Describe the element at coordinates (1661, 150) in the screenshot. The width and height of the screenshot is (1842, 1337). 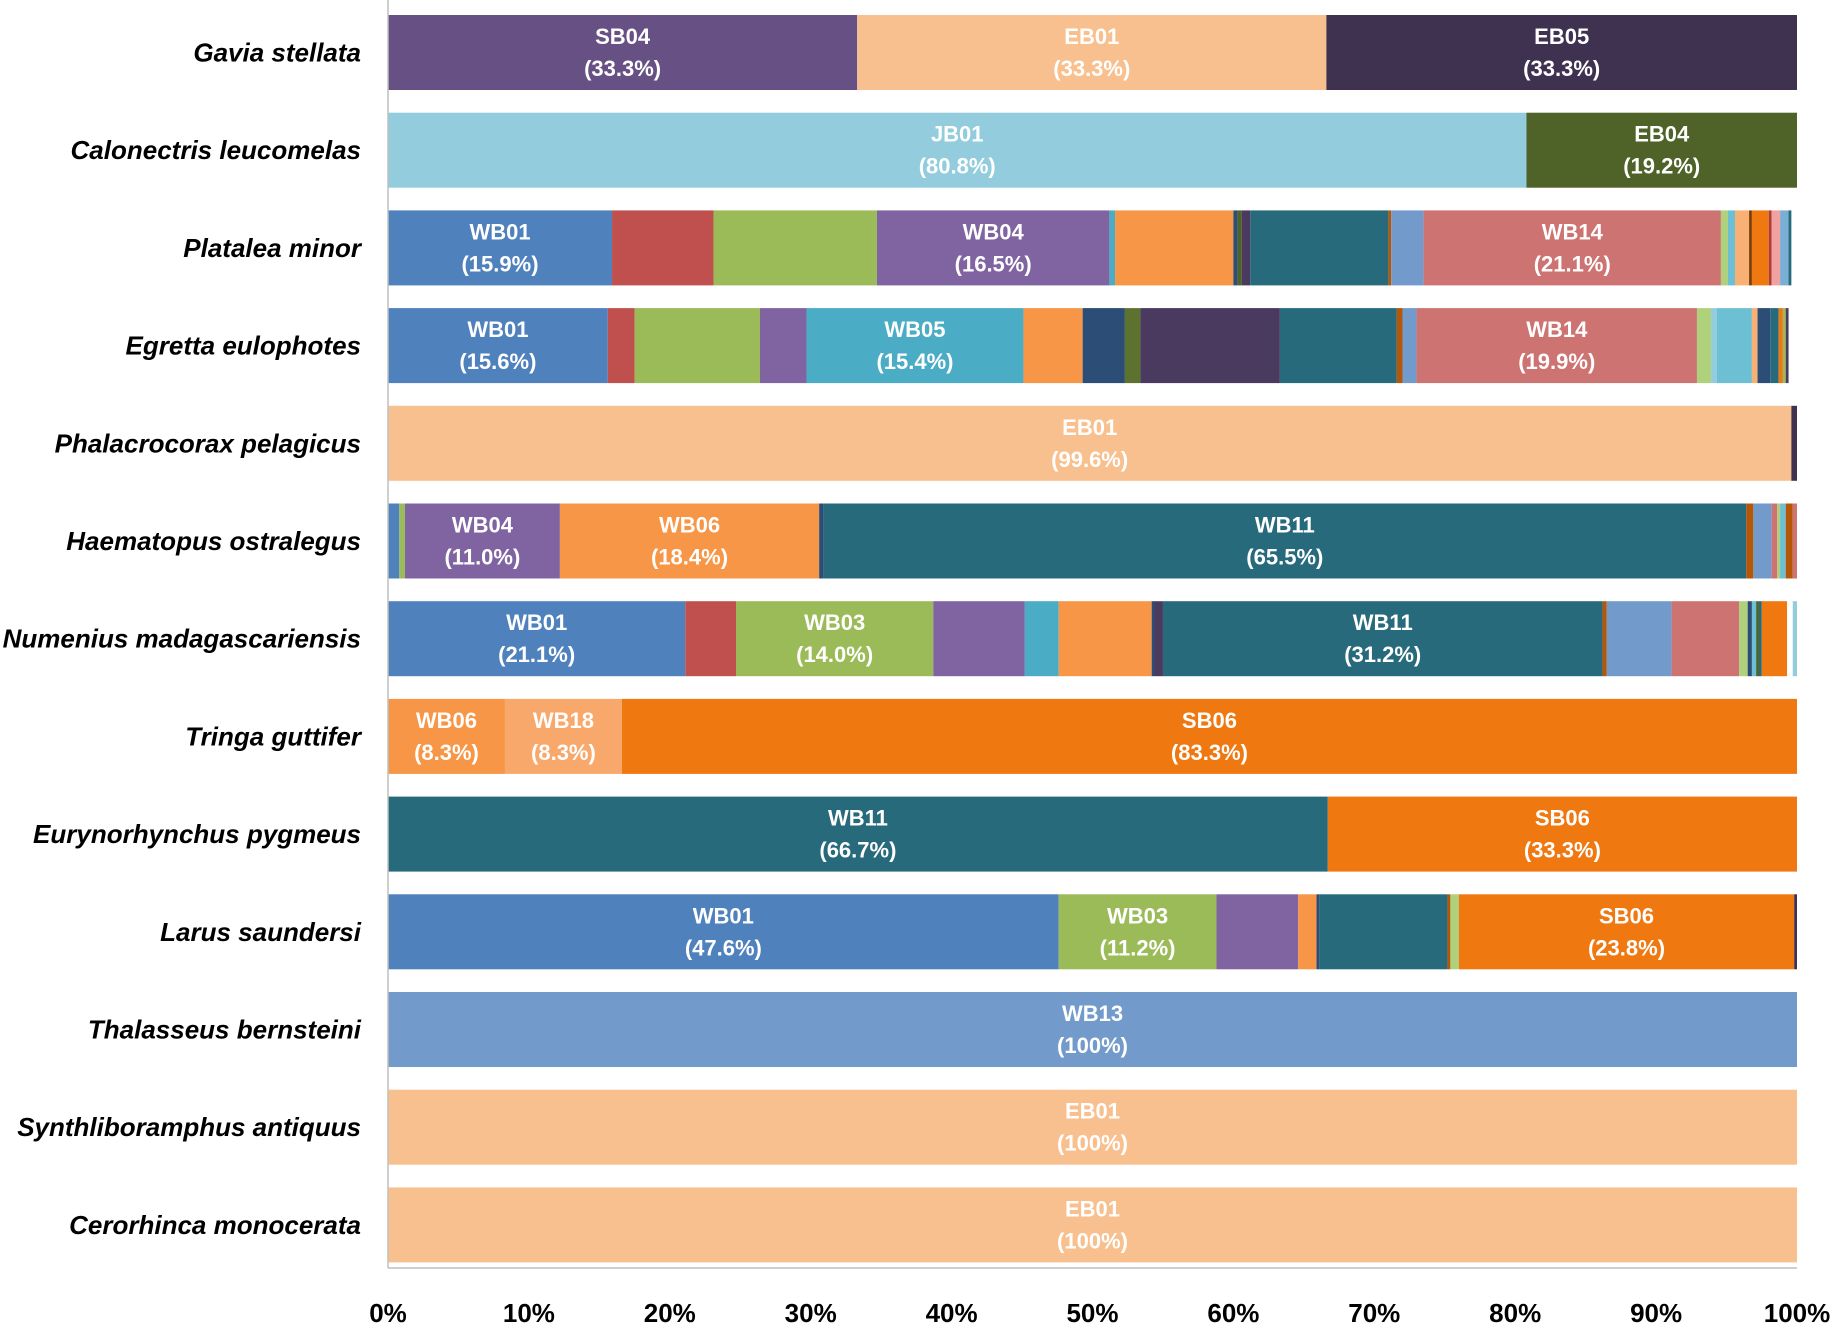
I see `bar-segment-eb04` at that location.